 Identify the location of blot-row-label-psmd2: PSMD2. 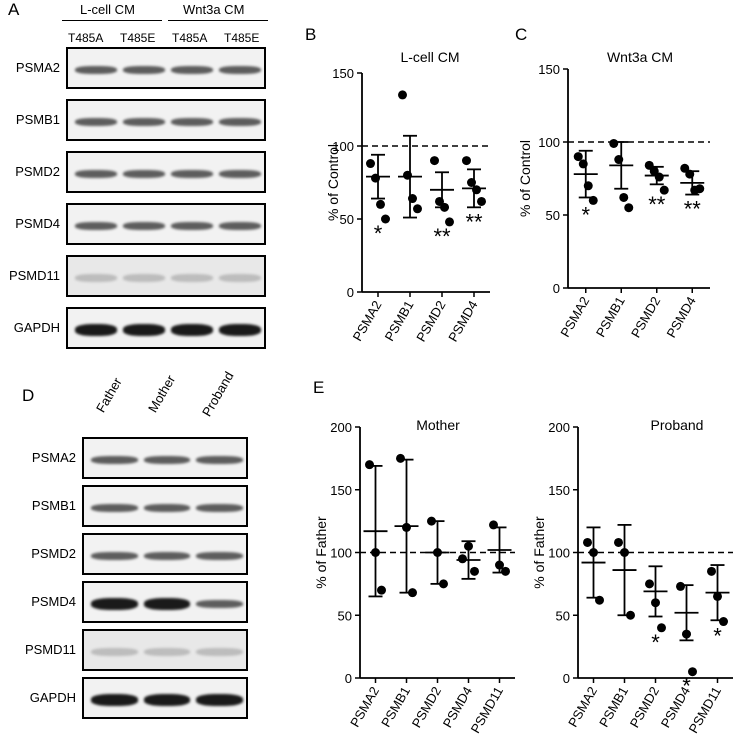
(37, 171).